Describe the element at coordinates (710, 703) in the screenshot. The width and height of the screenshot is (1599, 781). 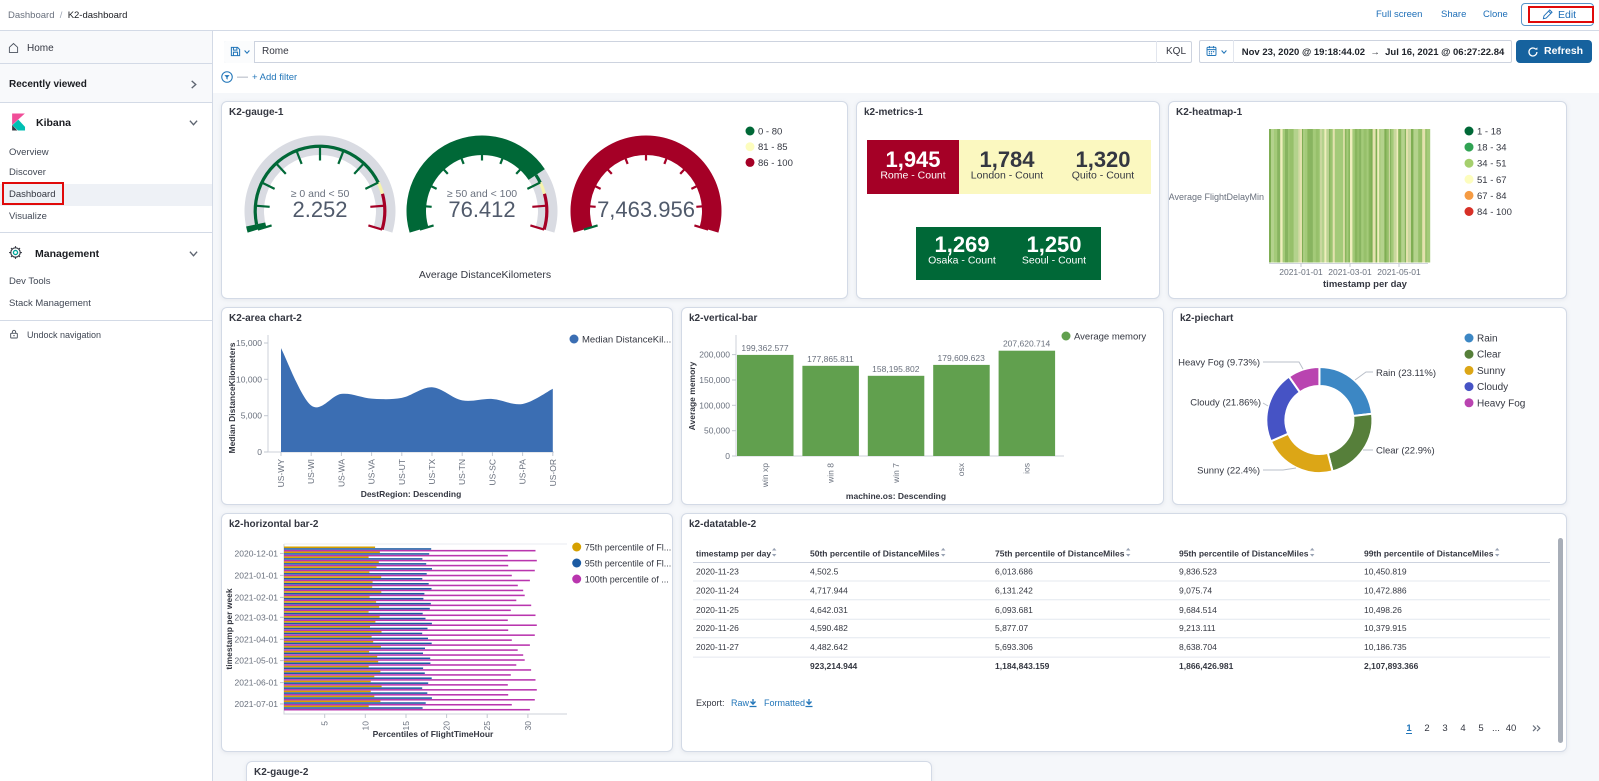
I see `svg-text: Export:` at that location.